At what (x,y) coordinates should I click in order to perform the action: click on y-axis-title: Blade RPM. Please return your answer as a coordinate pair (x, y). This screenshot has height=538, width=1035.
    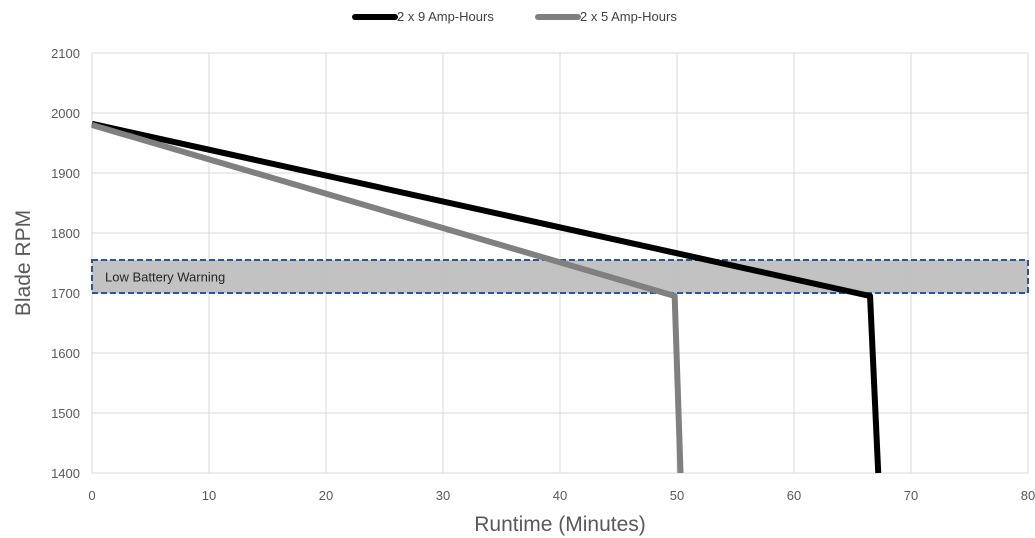
    Looking at the image, I should click on (23, 263).